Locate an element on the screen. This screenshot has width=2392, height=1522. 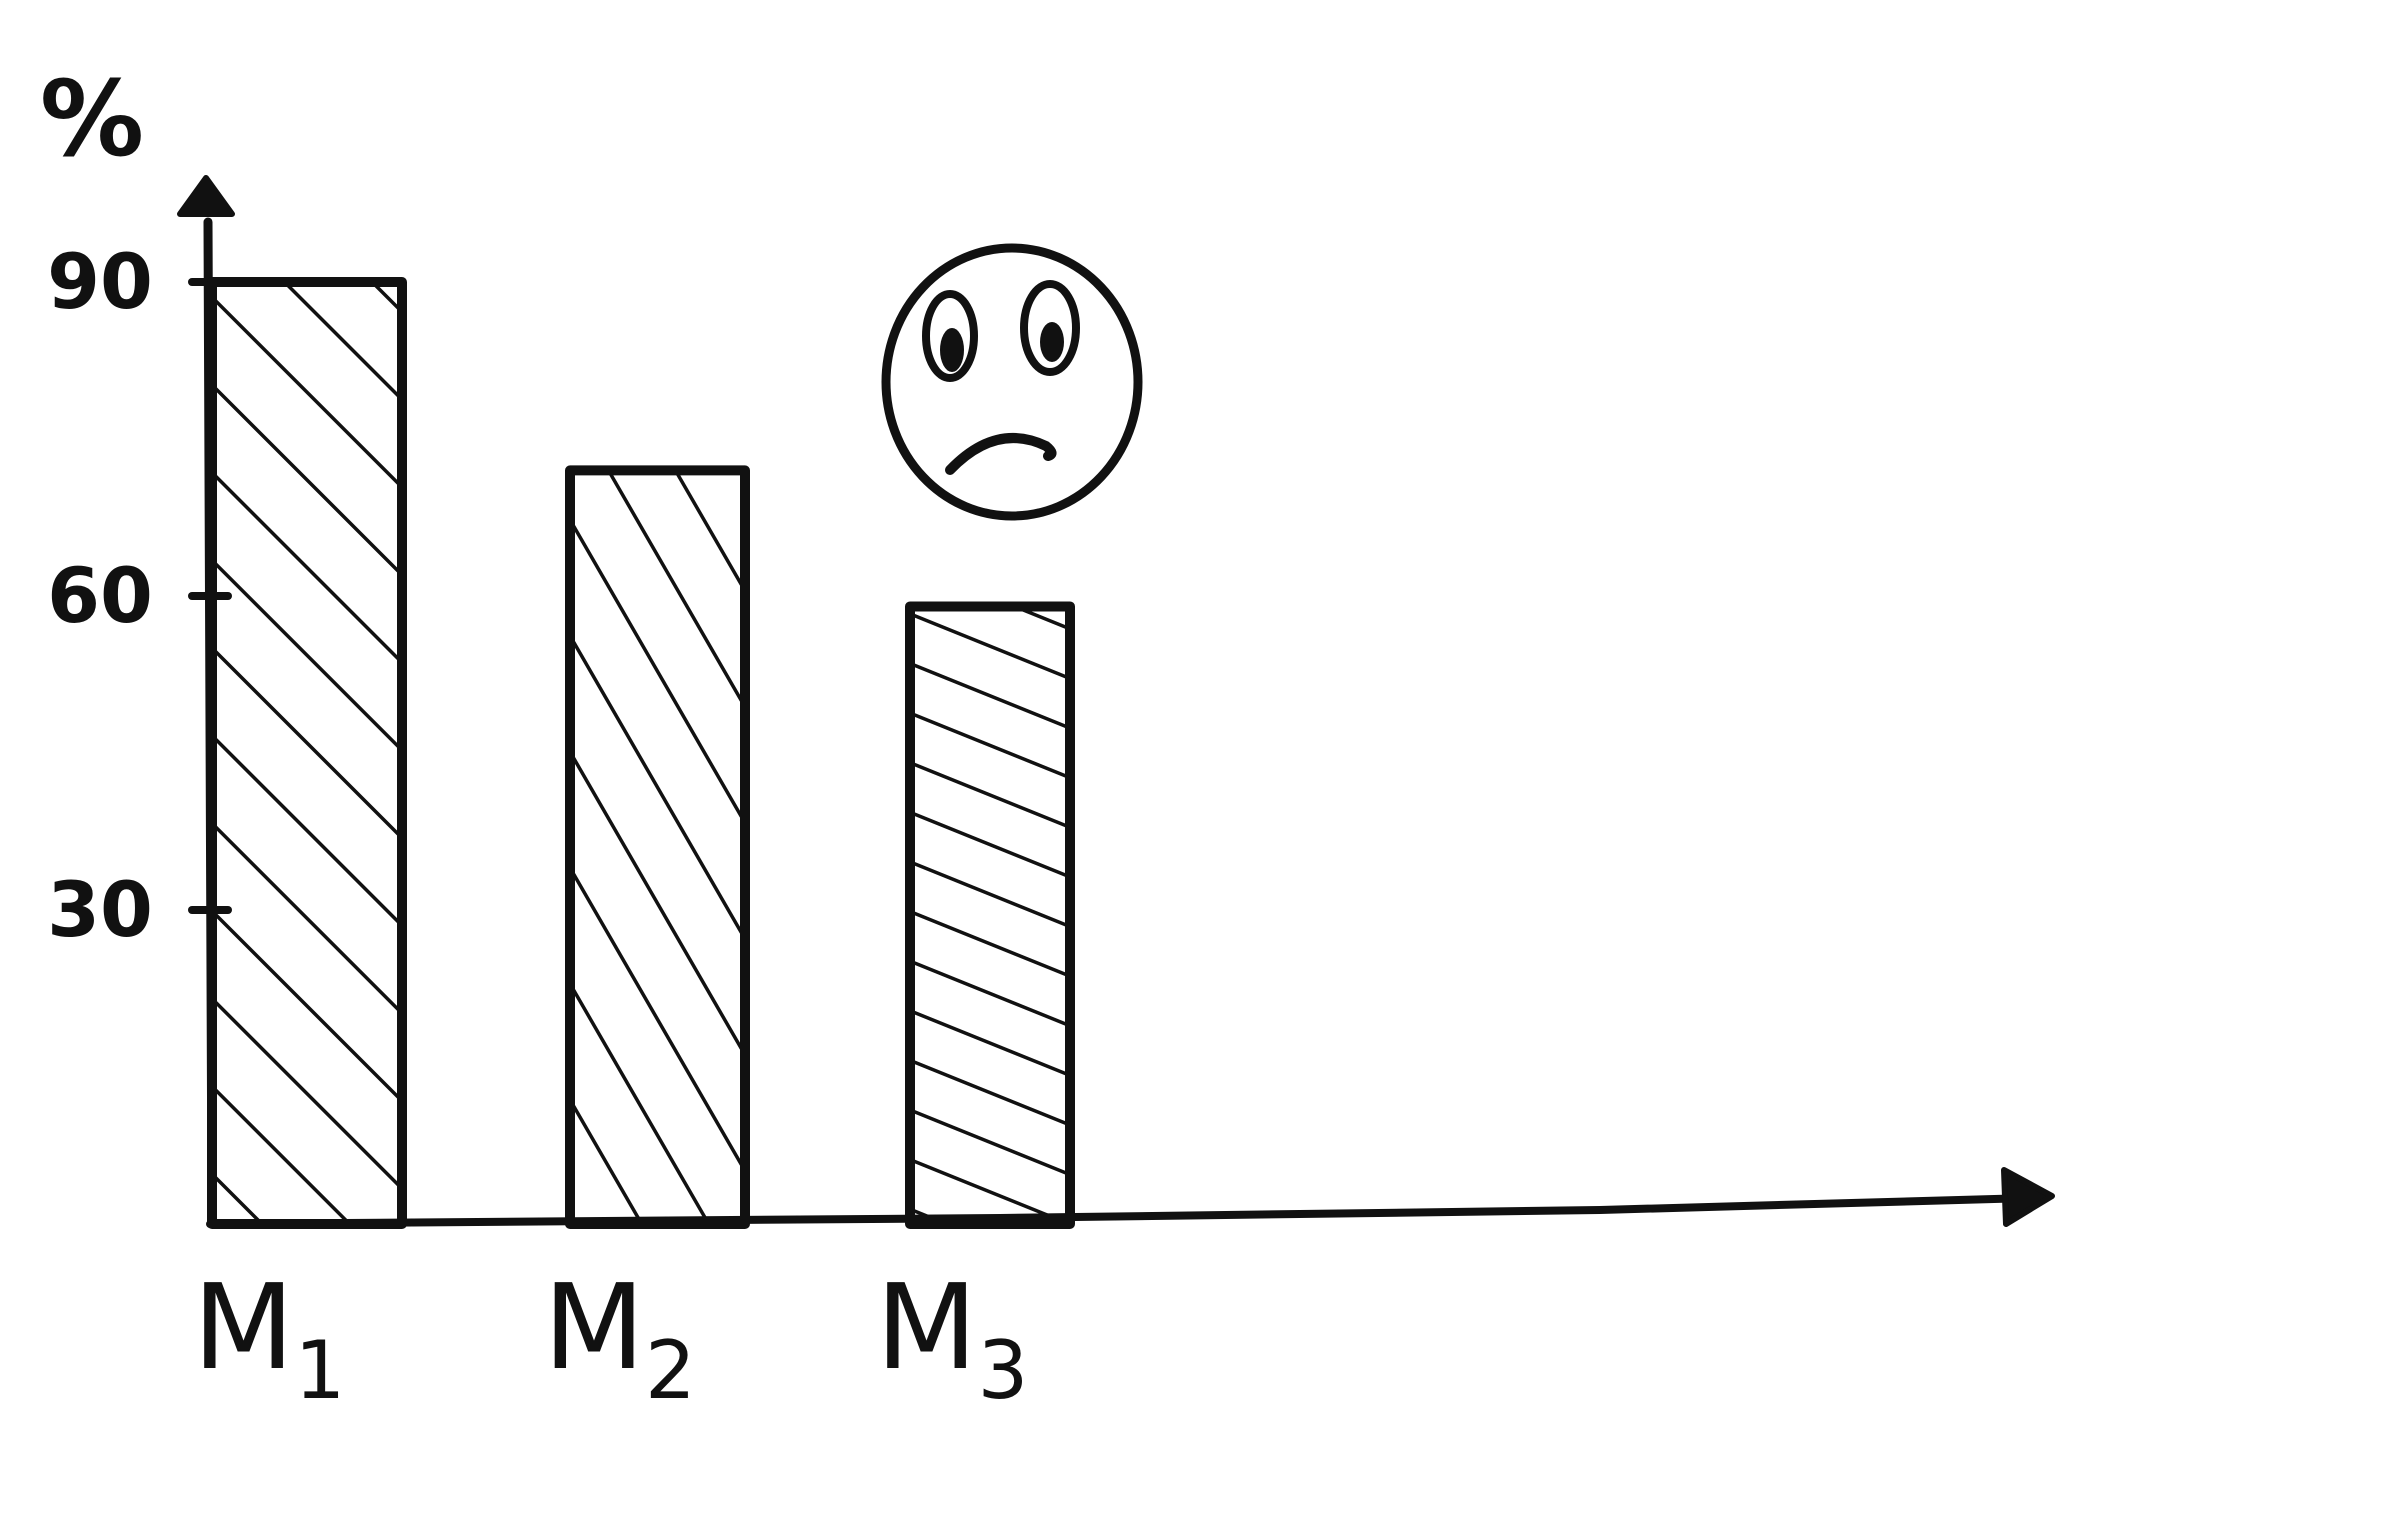
x-axis is located at coordinates (1130, 1197).